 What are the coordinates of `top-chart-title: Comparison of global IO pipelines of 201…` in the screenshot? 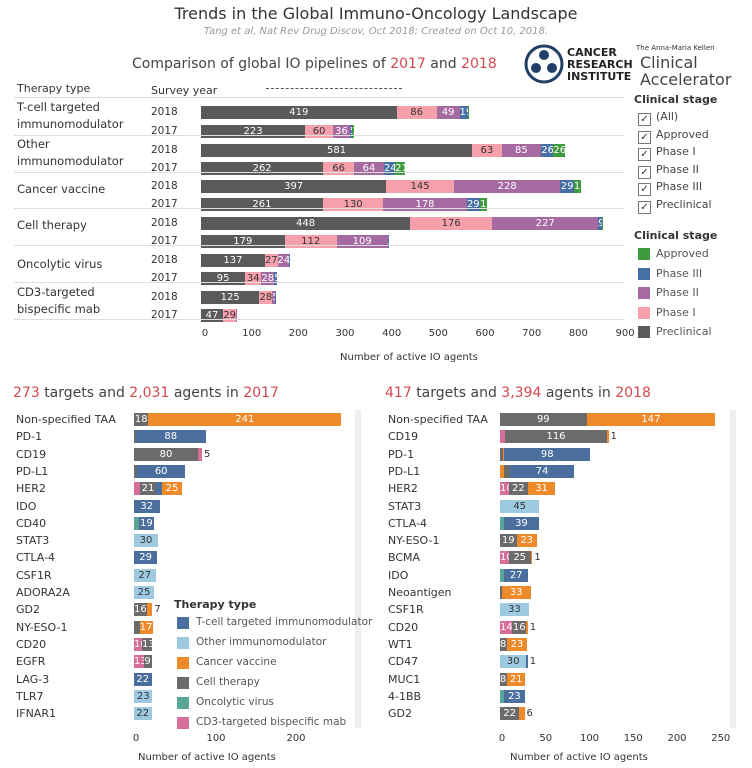 It's located at (314, 64).